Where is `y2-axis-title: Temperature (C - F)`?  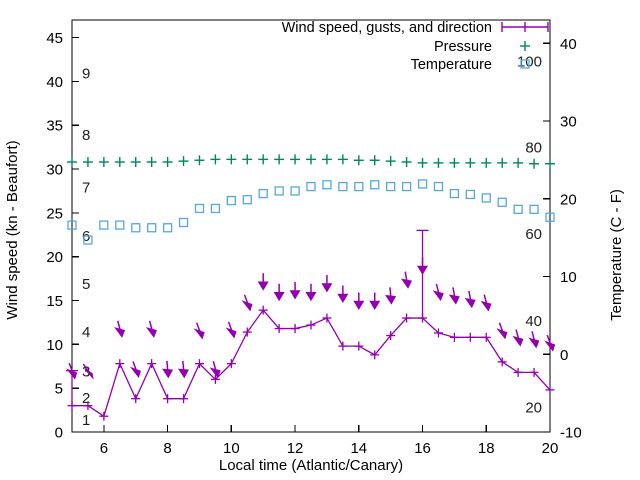 y2-axis-title: Temperature (C - F) is located at coordinates (616, 255).